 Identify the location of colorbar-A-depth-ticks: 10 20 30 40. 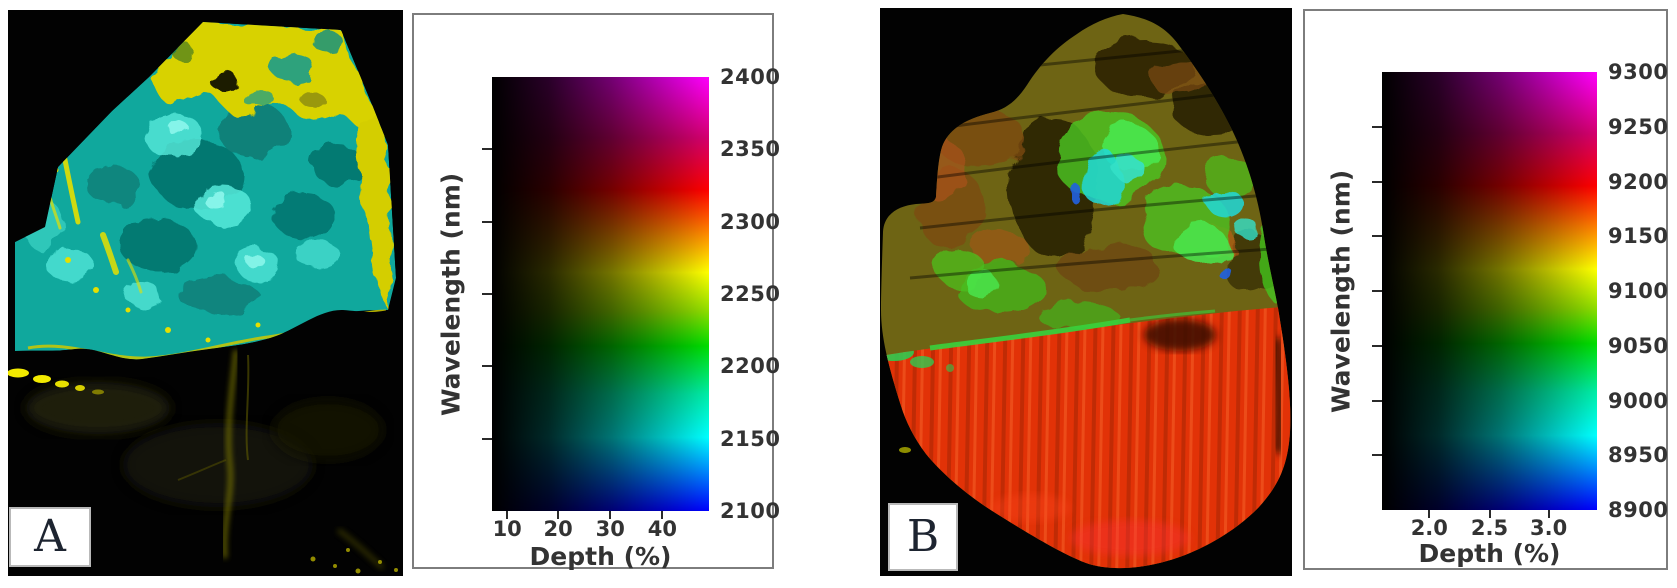
(600, 529).